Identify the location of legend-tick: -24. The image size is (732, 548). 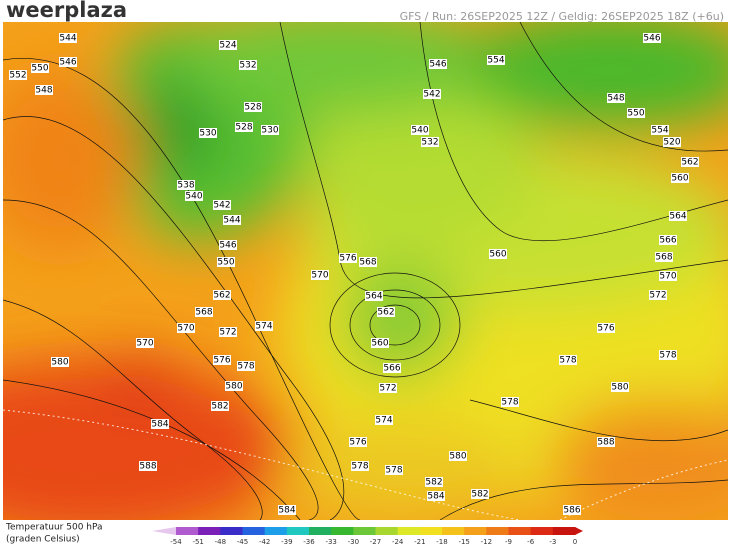
(398, 542).